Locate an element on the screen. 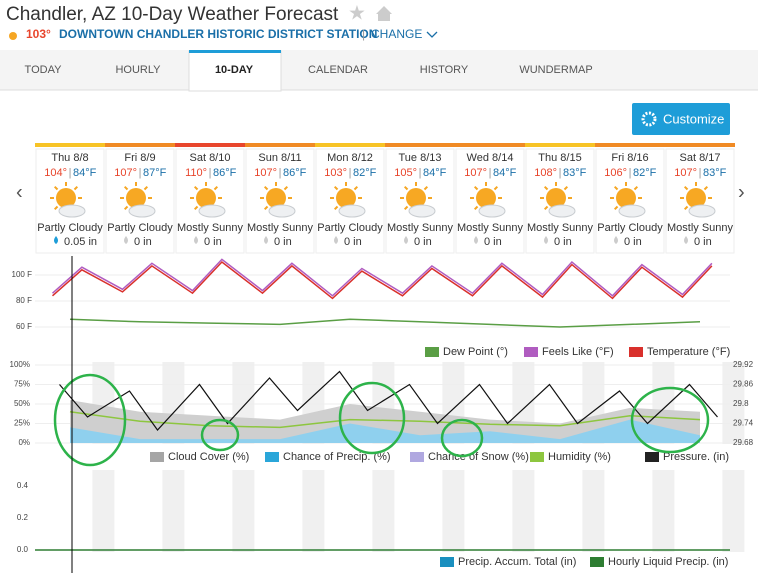 This screenshot has height=573, width=758. gear-icon is located at coordinates (649, 119).